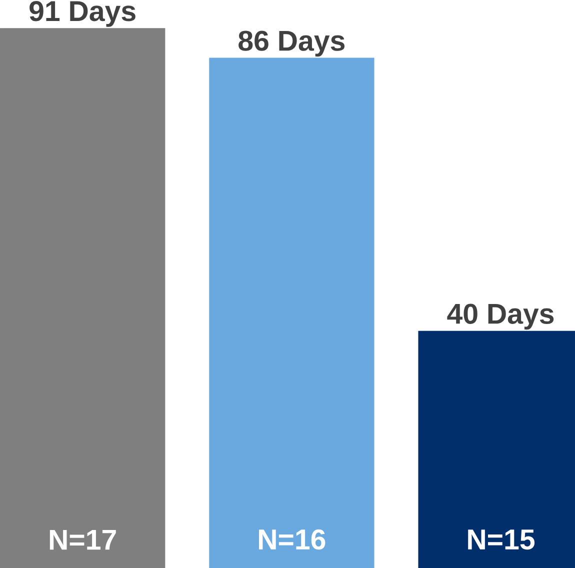 The width and height of the screenshot is (575, 568). What do you see at coordinates (83, 13) in the screenshot?
I see `data-label: 91 Days` at bounding box center [83, 13].